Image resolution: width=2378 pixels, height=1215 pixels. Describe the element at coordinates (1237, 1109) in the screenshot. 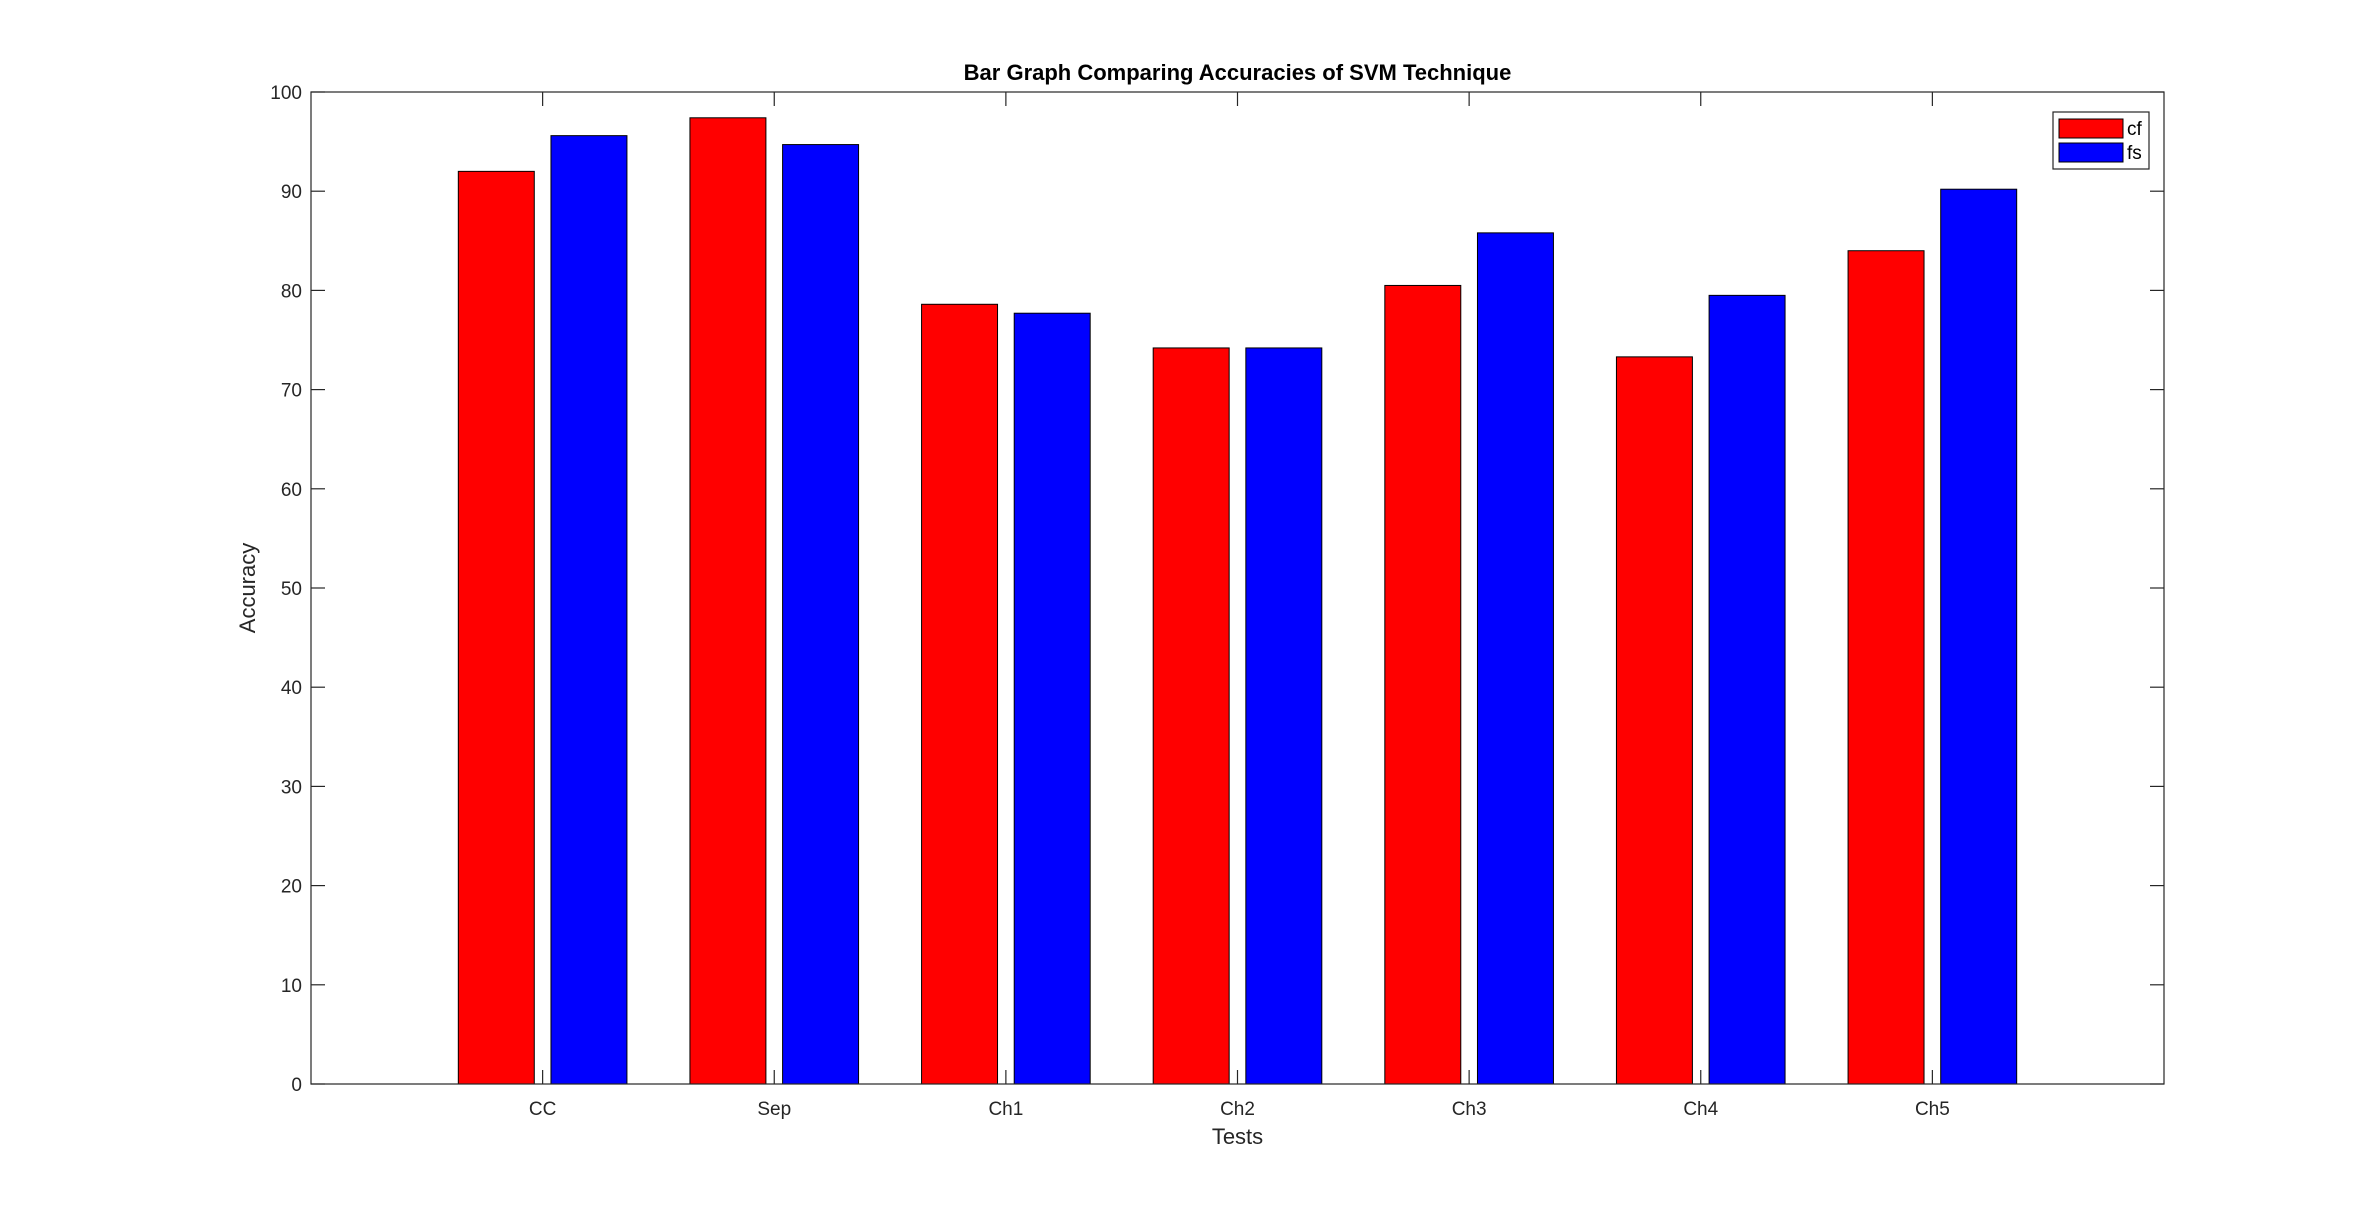

I see `x-tick-label: Ch2` at that location.